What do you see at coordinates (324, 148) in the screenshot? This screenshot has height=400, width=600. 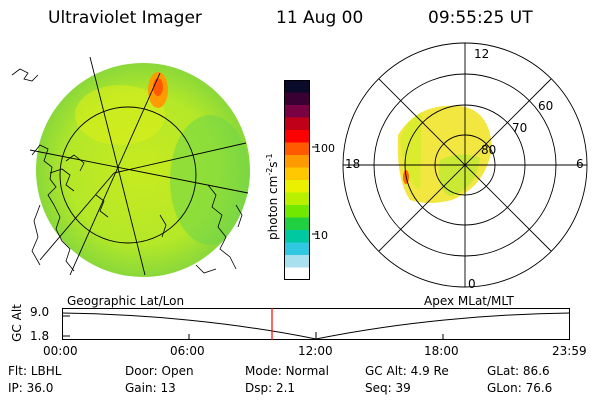 I see `colorbar-tick-100: 100` at bounding box center [324, 148].